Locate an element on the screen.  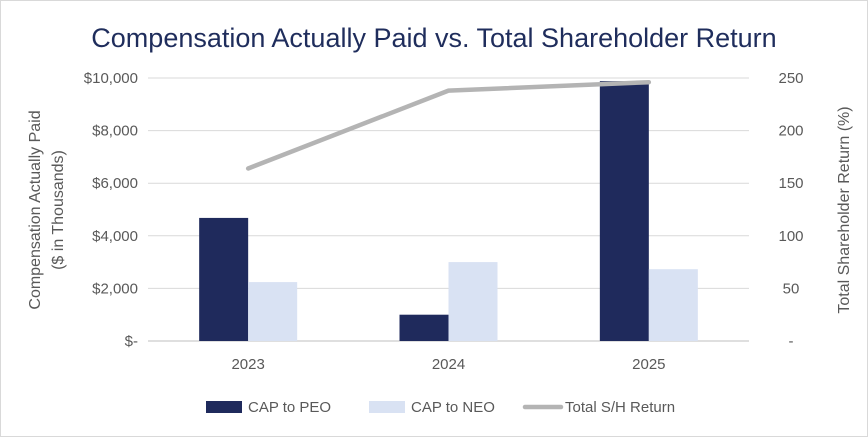
y2-tick-label: 50 is located at coordinates (791, 288).